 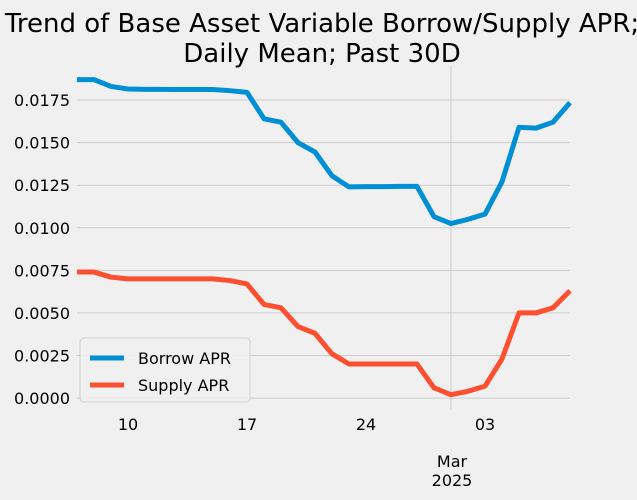 I want to click on y-tick-label: 0.0150, so click(x=42, y=143).